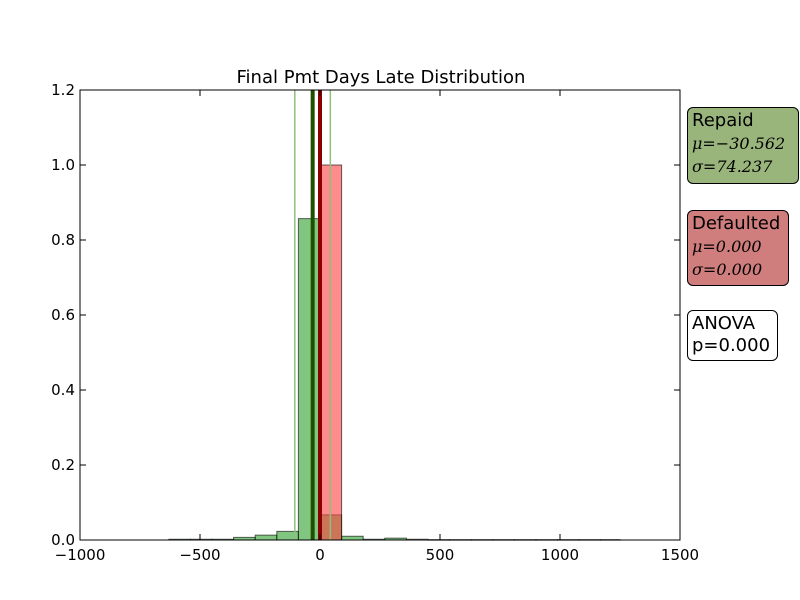 This screenshot has height=600, width=800. I want to click on y-tick-label-4: 0.8, so click(63, 240).